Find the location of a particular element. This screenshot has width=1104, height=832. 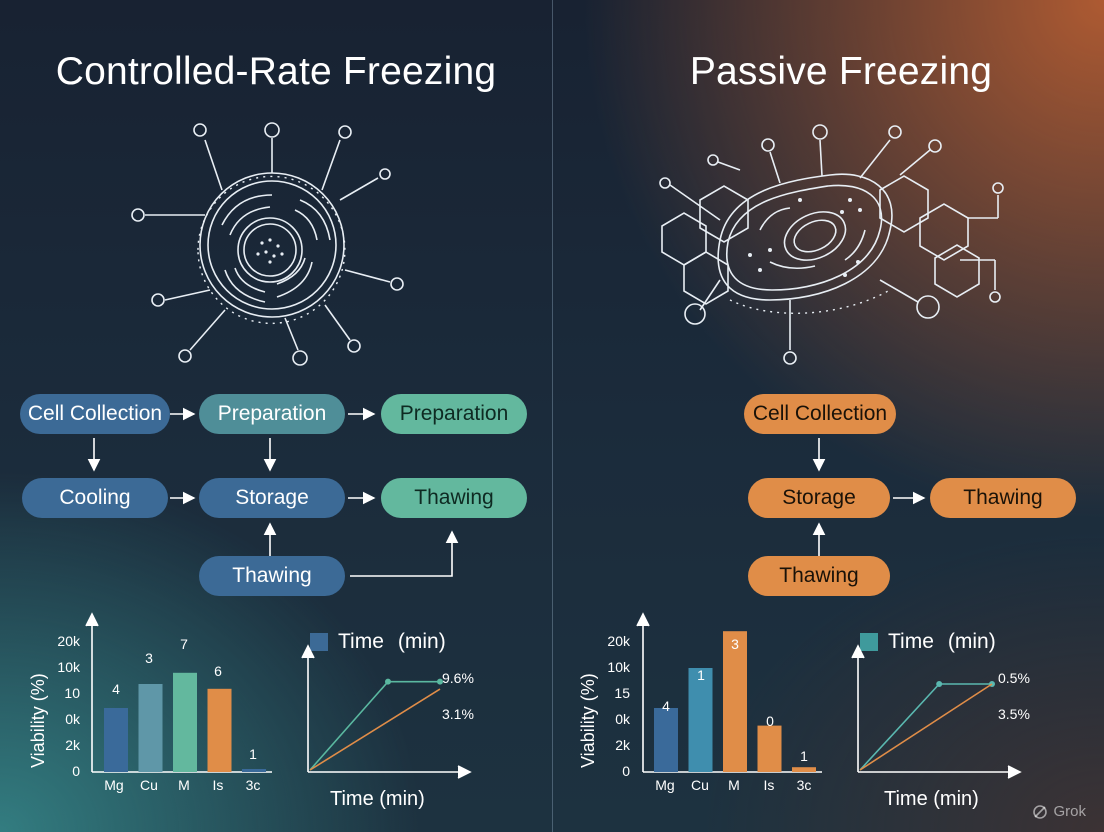

right-x-axis-title: Time (min) is located at coordinates (931, 799).